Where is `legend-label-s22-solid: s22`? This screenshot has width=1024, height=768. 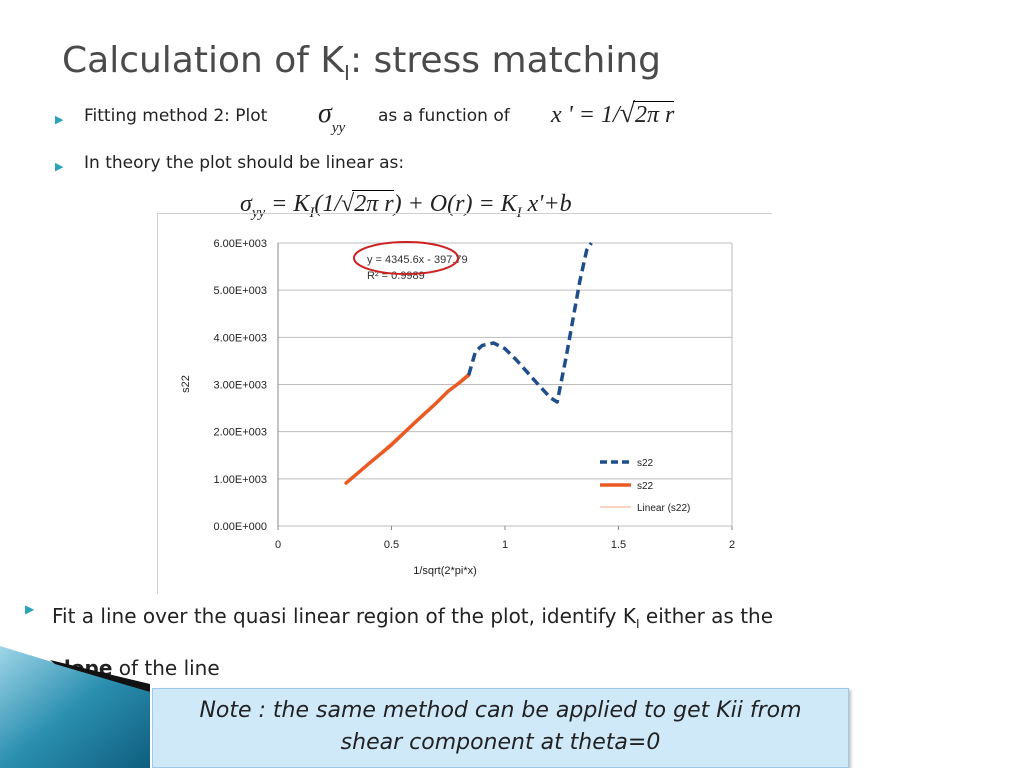
legend-label-s22-solid: s22 is located at coordinates (645, 486).